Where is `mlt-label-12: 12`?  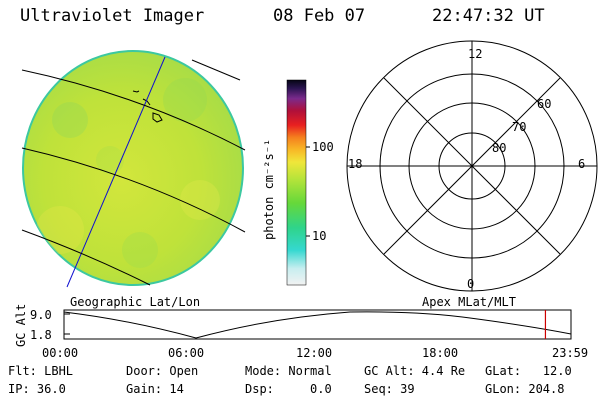 mlt-label-12: 12 is located at coordinates (475, 54).